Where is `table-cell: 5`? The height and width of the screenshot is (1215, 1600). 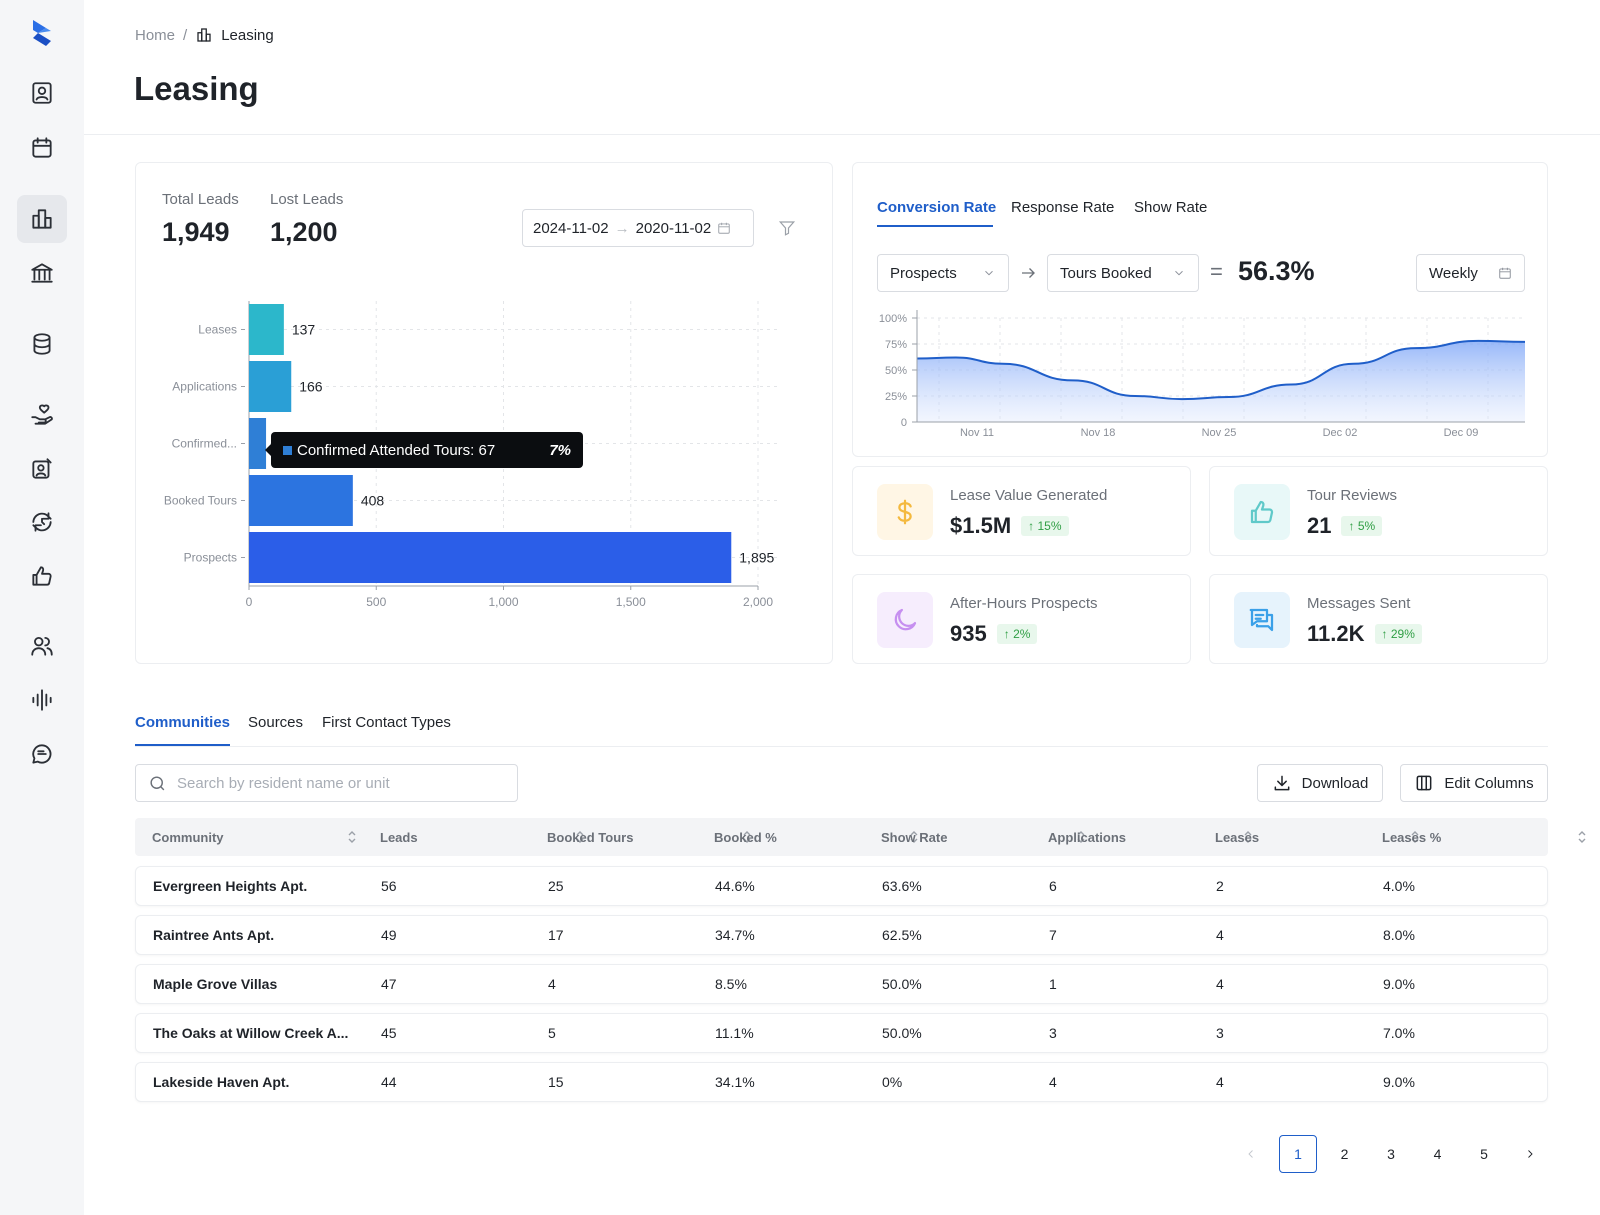 table-cell: 5 is located at coordinates (552, 1033).